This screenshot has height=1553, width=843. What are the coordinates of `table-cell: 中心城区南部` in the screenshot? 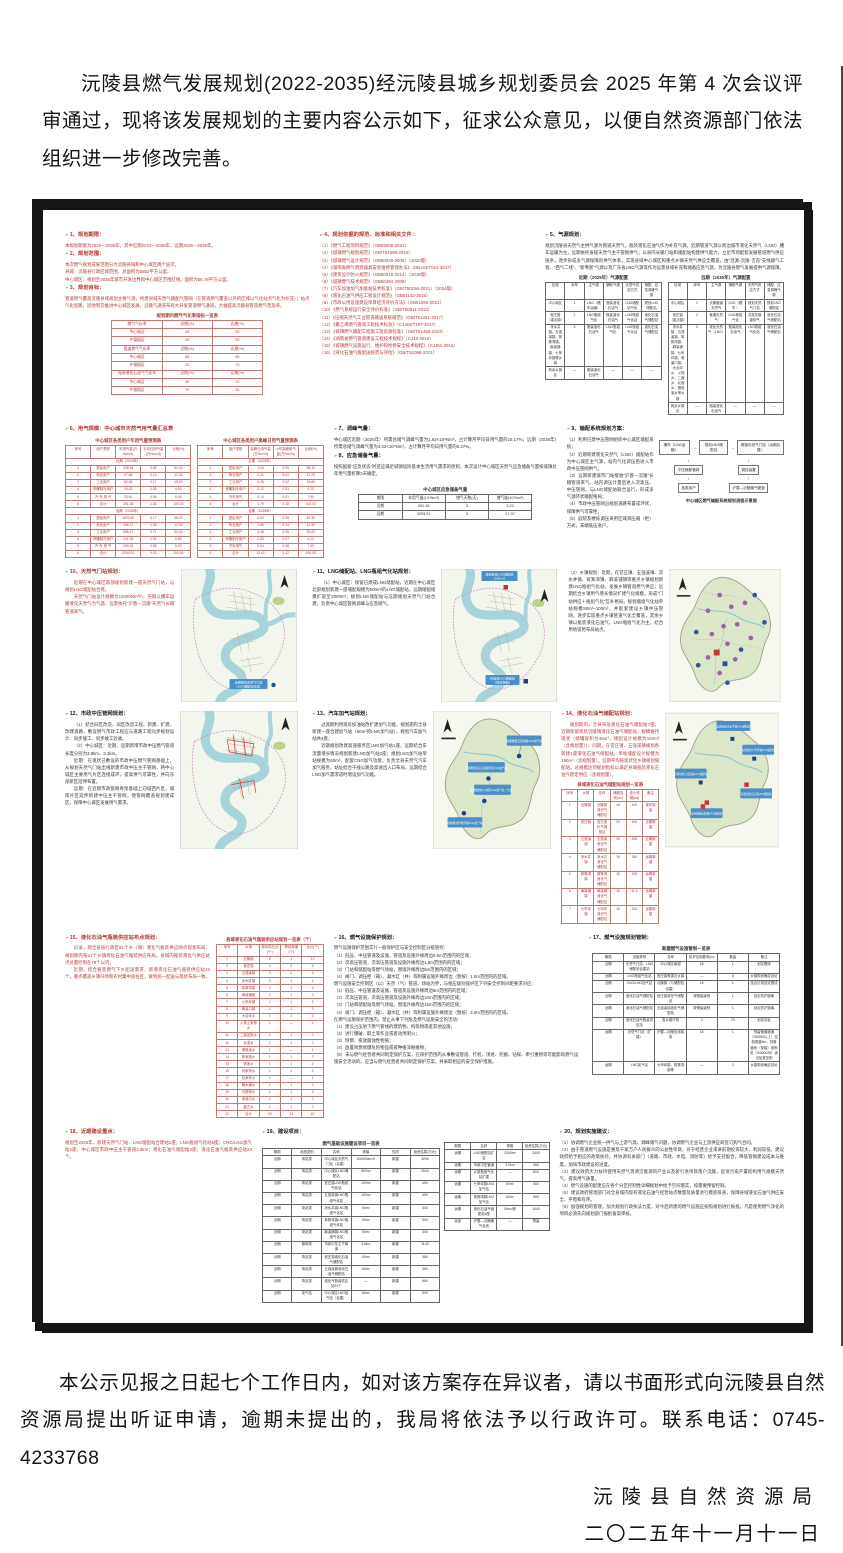 It's located at (670, 967).